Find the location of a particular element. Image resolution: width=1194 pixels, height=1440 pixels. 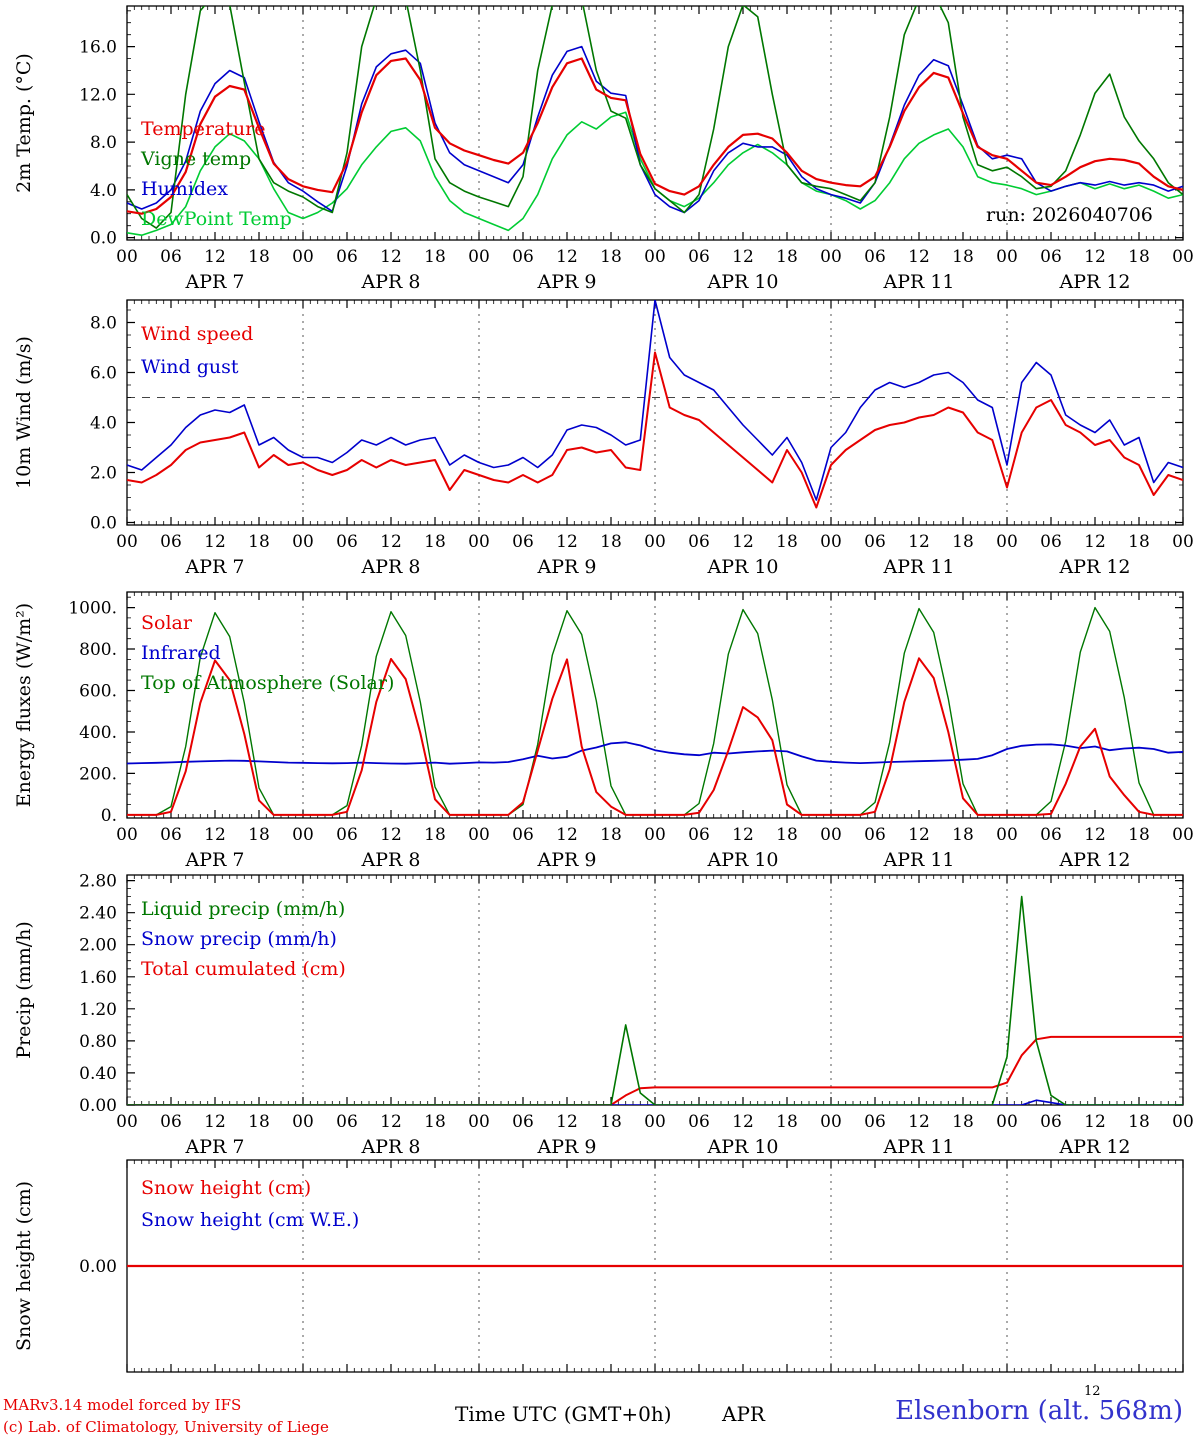

energy-legend: Solar Infrared Top of Atmosphere (Solar) is located at coordinates (267, 653).